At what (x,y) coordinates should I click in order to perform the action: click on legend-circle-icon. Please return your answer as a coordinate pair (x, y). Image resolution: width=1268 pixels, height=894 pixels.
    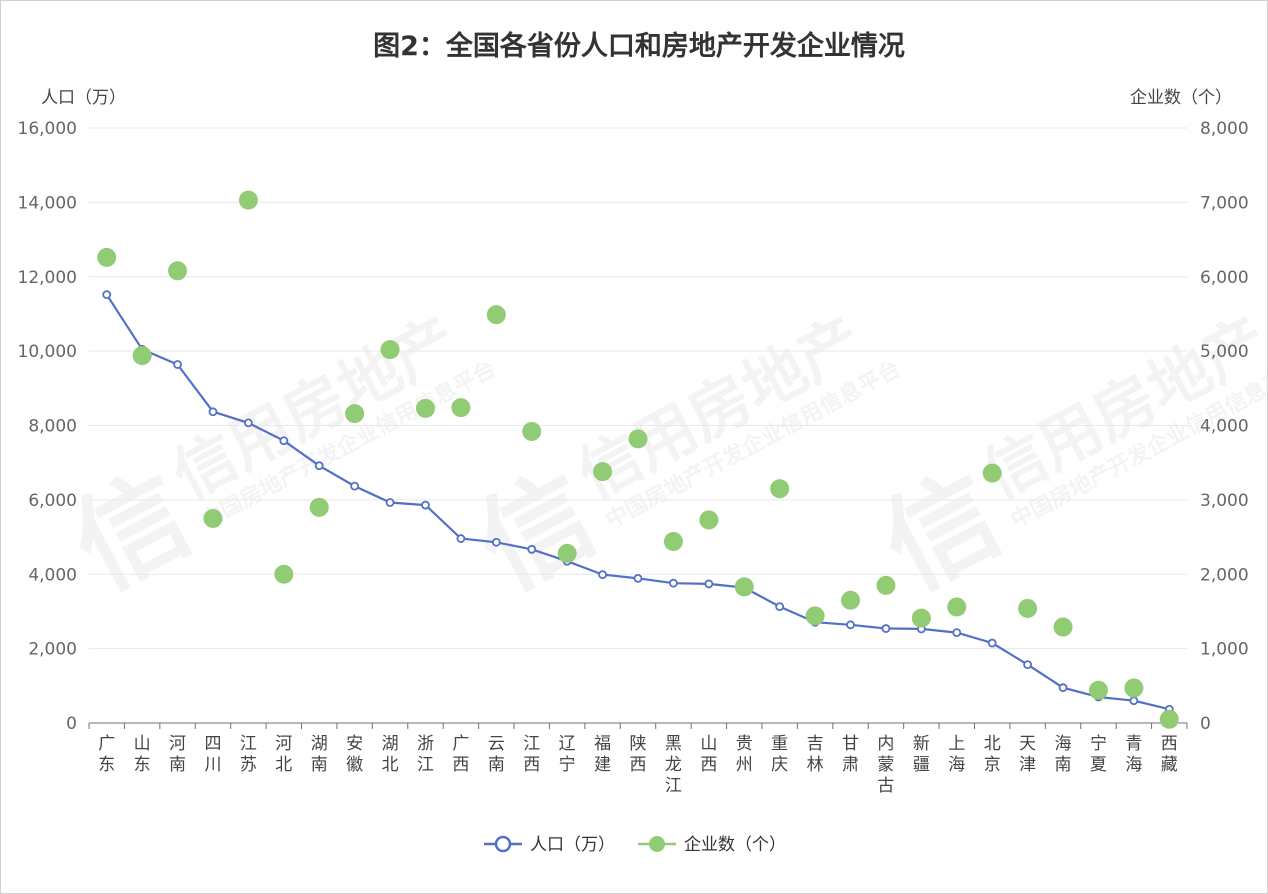
    Looking at the image, I should click on (503, 844).